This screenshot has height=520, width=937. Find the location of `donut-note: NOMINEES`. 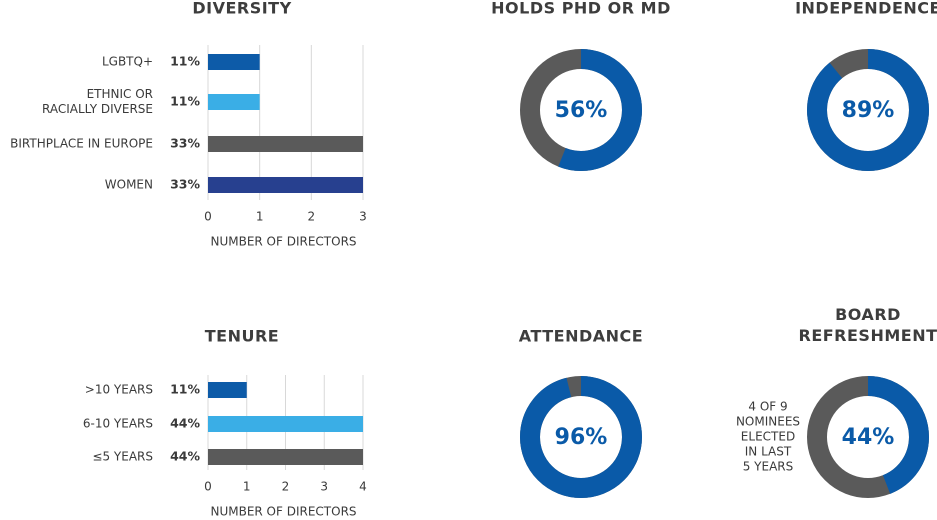

donut-note: NOMINEES is located at coordinates (768, 422).